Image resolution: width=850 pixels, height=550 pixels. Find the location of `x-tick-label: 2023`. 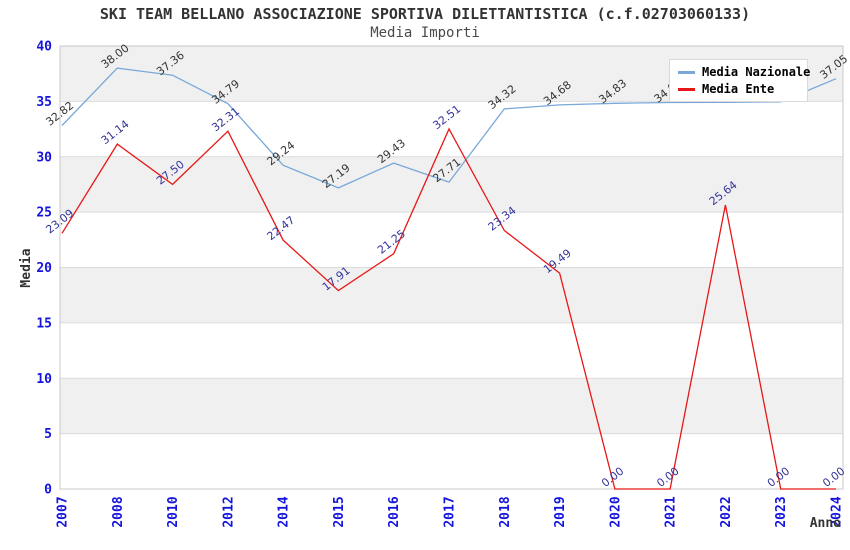

x-tick-label: 2023 is located at coordinates (781, 511).